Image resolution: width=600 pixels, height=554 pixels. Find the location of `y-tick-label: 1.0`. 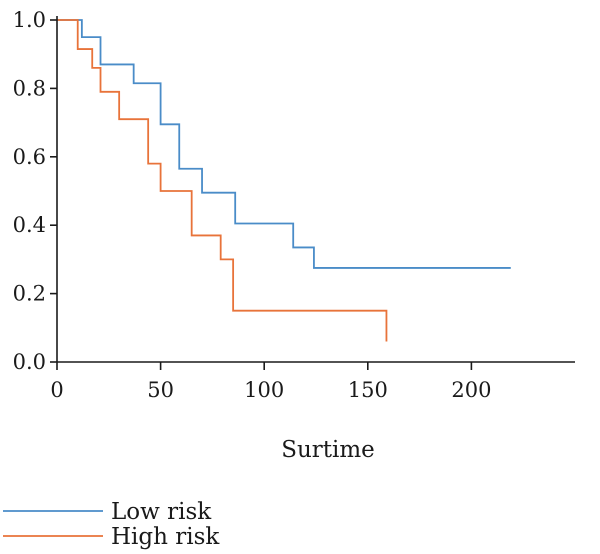

y-tick-label: 1.0 is located at coordinates (29, 20).